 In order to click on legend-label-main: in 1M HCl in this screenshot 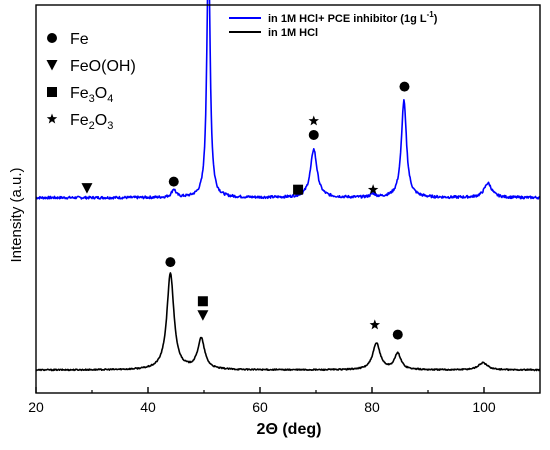, I will do `click(293, 33)`.